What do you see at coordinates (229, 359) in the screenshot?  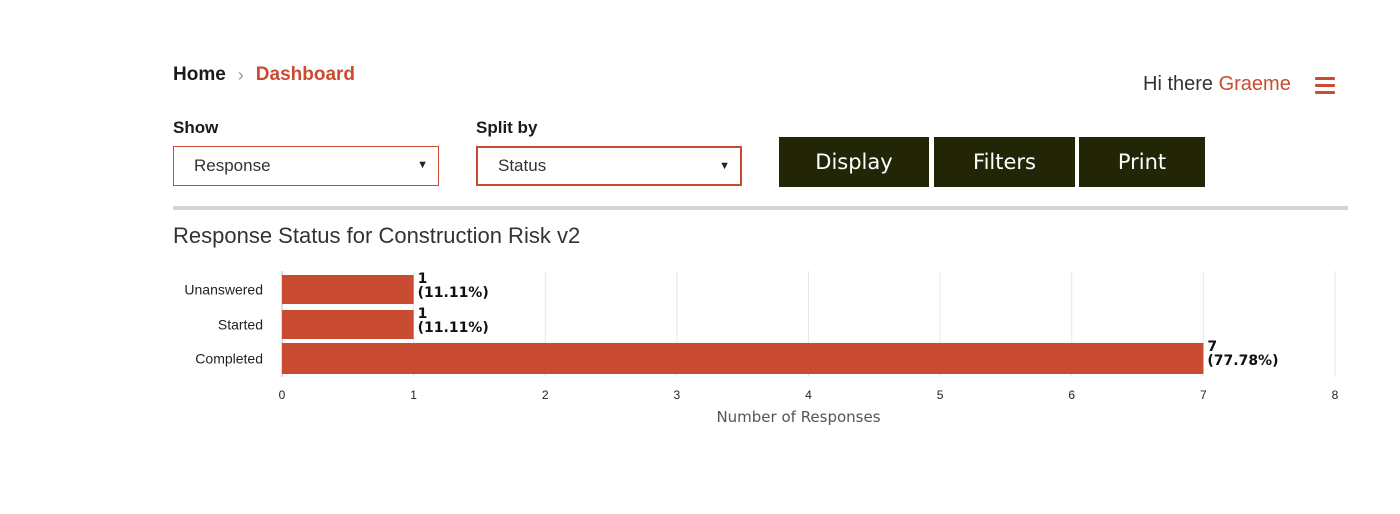 I see `category-label: Completed` at bounding box center [229, 359].